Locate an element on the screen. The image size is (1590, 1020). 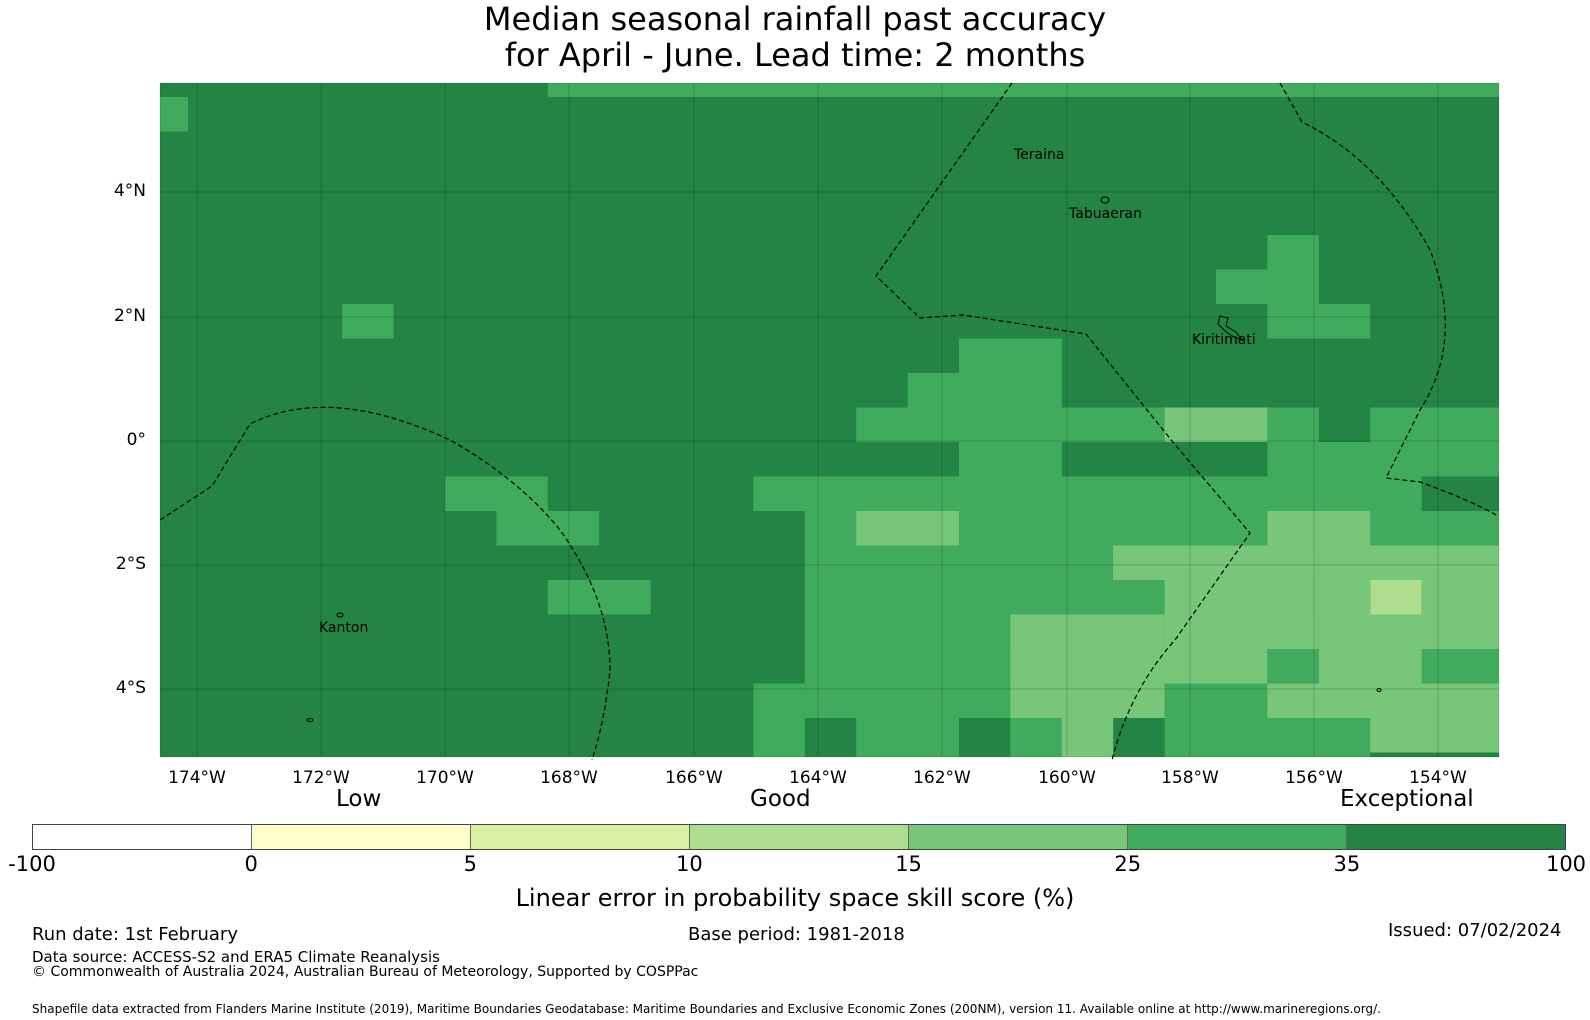
place-label-kiritimati: Kiritimati is located at coordinates (1224, 340).